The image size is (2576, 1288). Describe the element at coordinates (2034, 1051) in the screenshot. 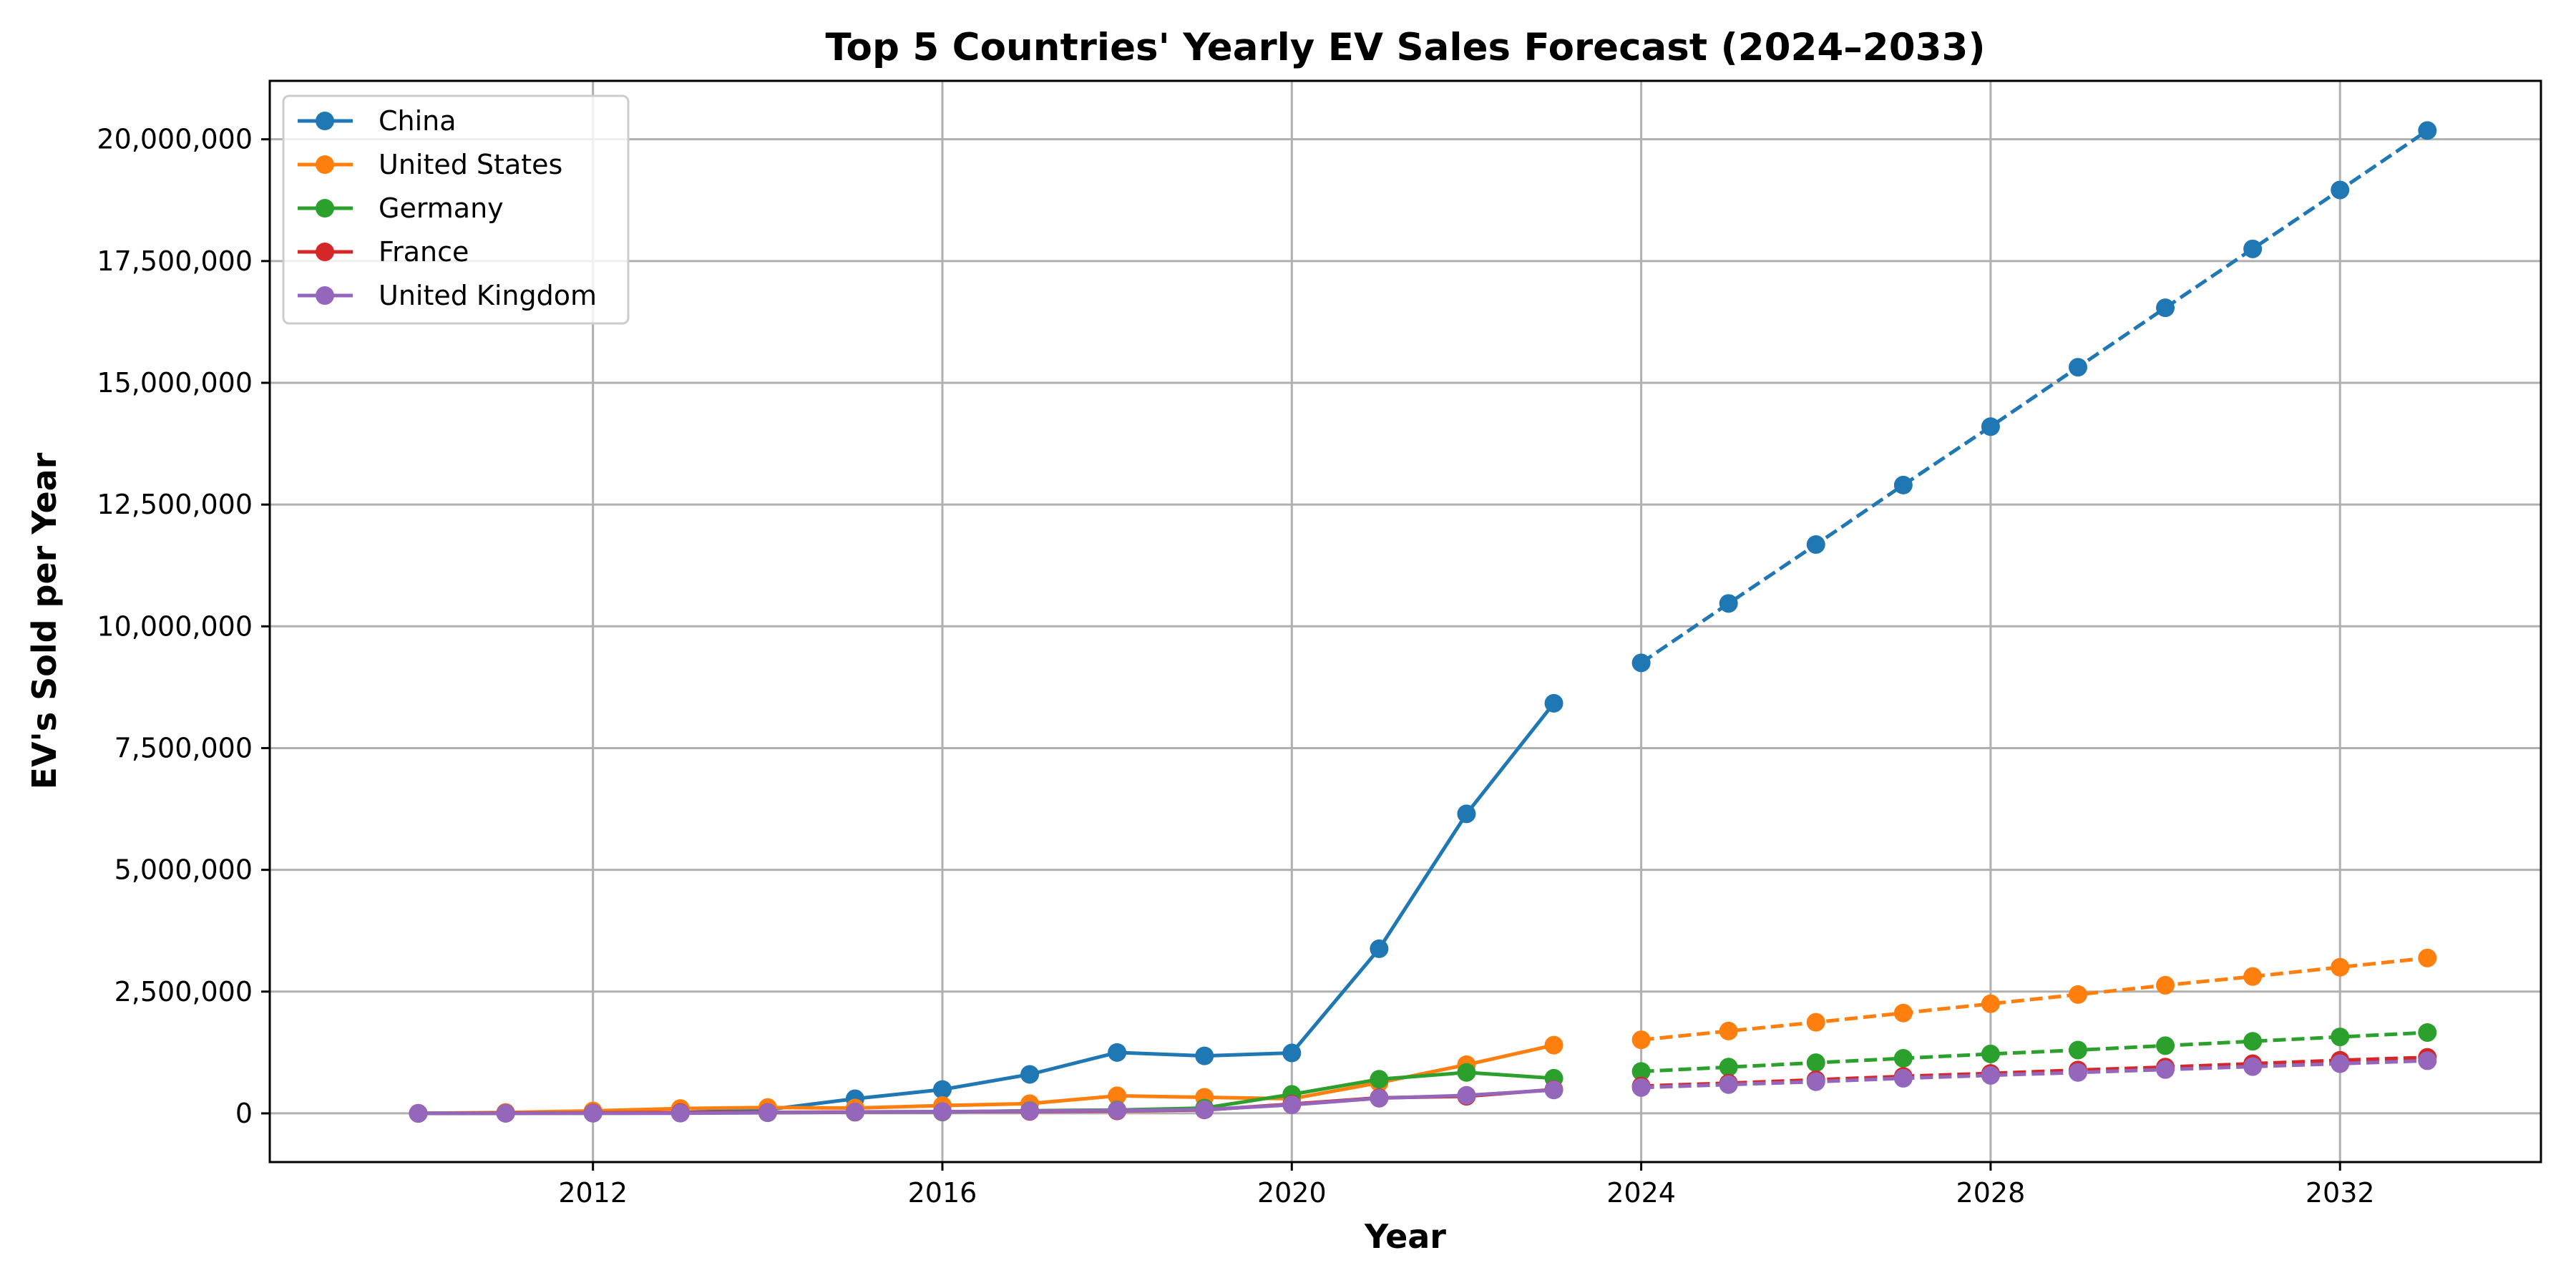

I see `series-line-forecast-germany` at that location.